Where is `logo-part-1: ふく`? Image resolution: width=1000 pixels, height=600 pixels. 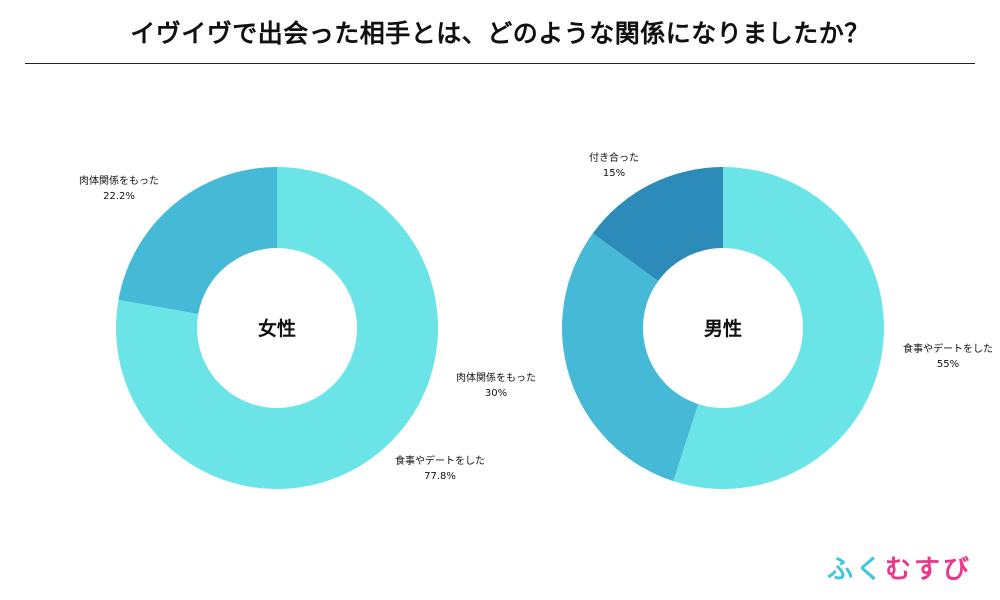
logo-part-1: ふく is located at coordinates (855, 570).